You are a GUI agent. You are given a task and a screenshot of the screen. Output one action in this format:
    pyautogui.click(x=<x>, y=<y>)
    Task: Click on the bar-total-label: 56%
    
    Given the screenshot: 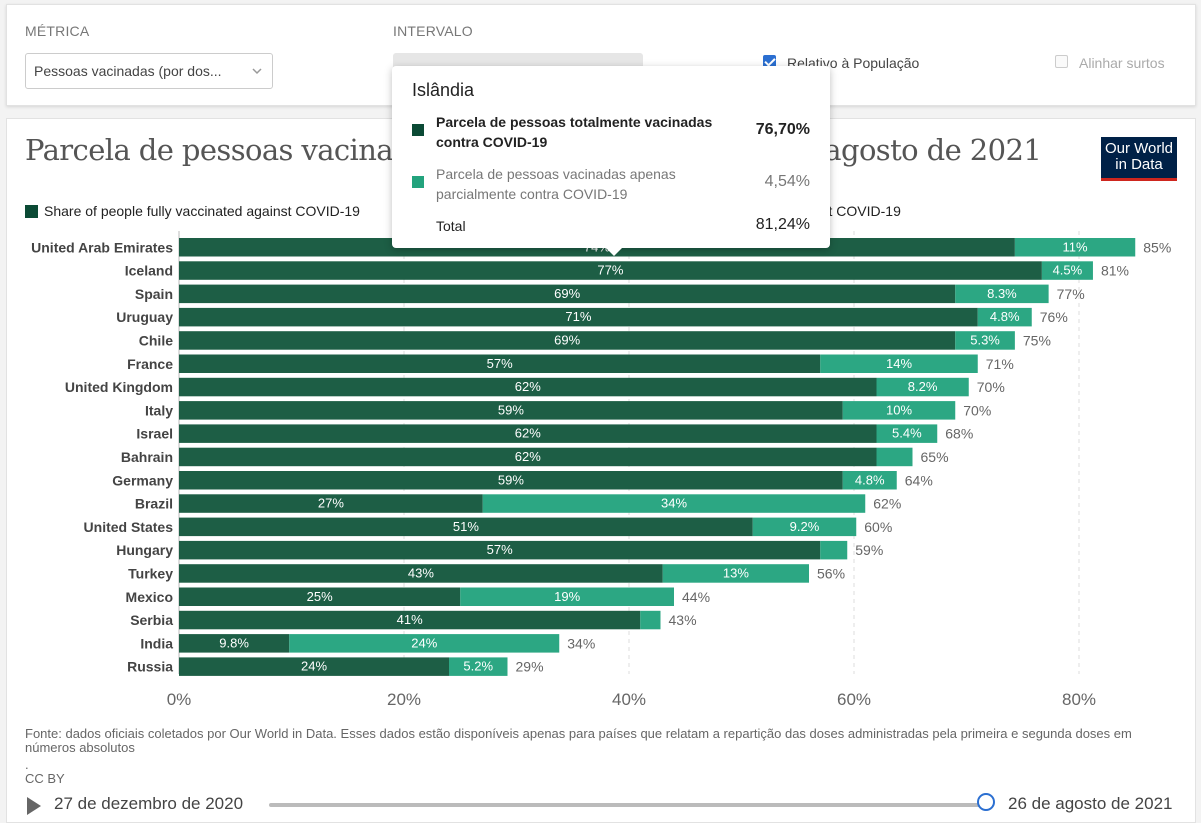 What is the action you would take?
    pyautogui.click(x=831, y=573)
    